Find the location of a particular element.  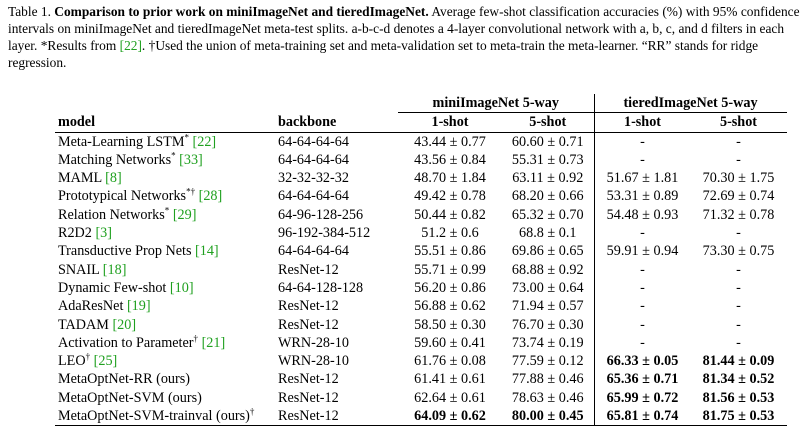

caption-label: Table 1. is located at coordinates (29, 11).